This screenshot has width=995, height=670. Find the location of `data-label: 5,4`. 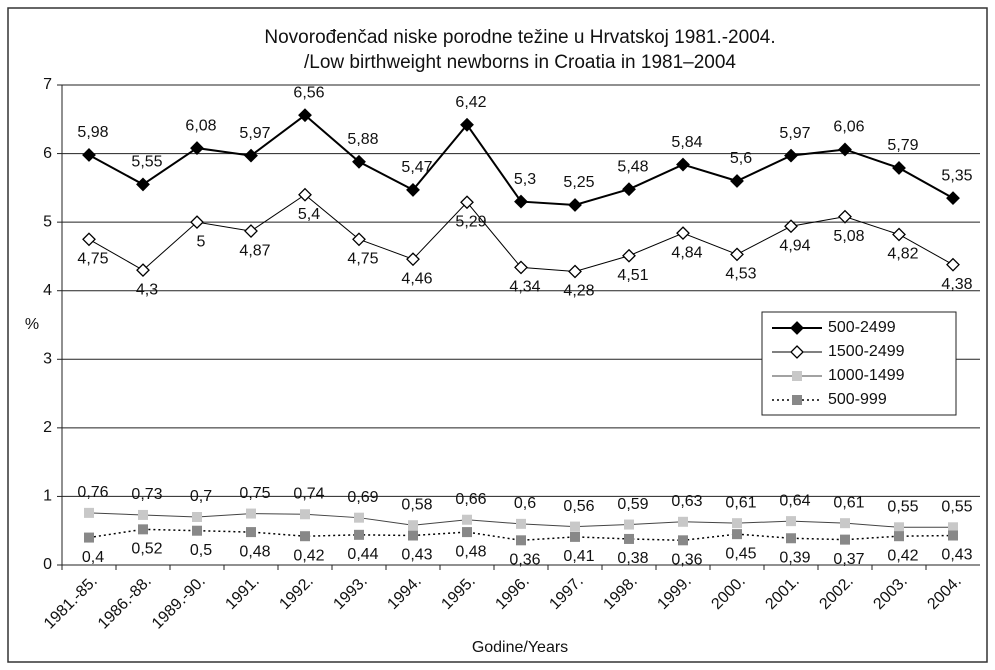

data-label: 5,4 is located at coordinates (309, 214).